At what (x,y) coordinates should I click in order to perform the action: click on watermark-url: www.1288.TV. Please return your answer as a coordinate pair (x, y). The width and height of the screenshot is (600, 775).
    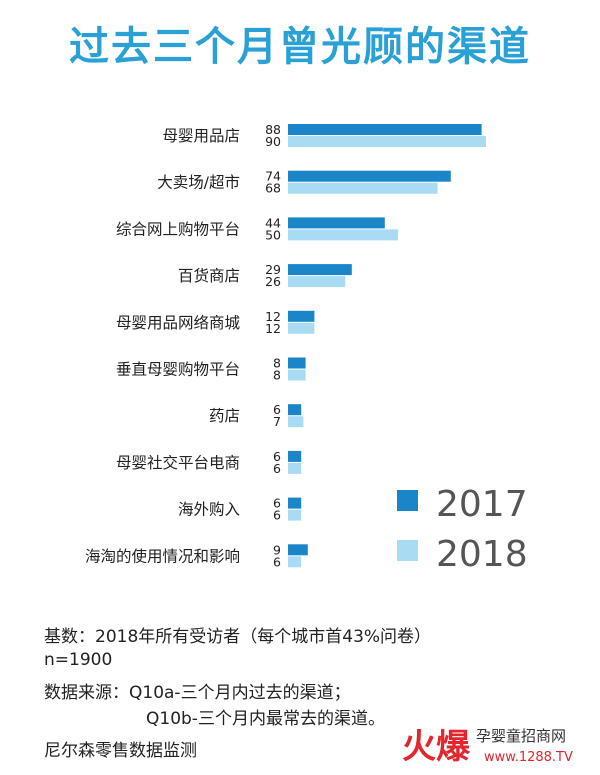
    Looking at the image, I should click on (528, 757).